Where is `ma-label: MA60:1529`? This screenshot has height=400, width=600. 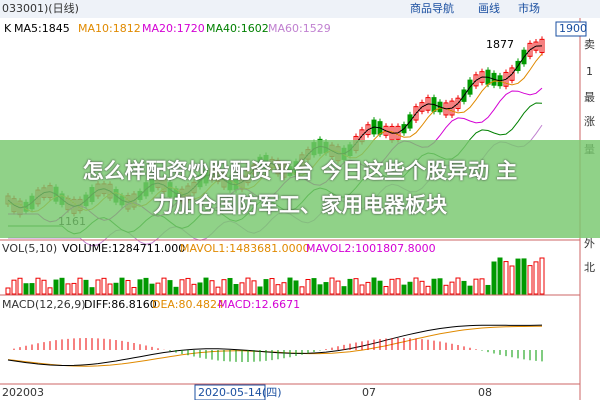
ma-label: MA60:1529 is located at coordinates (299, 28).